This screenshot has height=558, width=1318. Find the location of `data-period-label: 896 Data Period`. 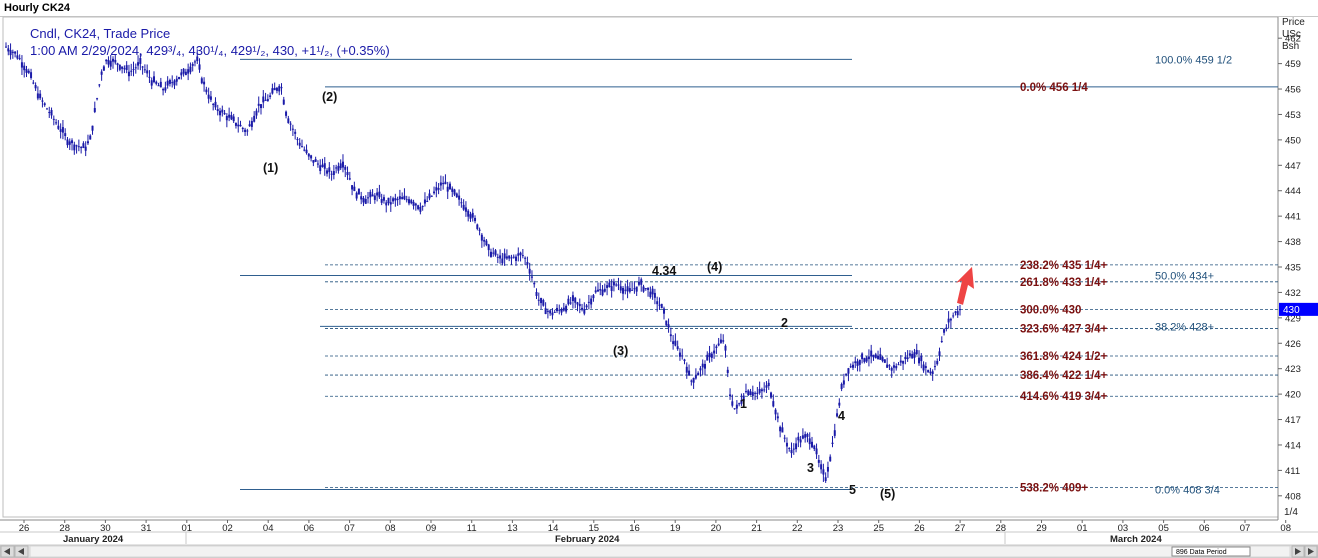

data-period-label: 896 Data Period is located at coordinates (1201, 552).